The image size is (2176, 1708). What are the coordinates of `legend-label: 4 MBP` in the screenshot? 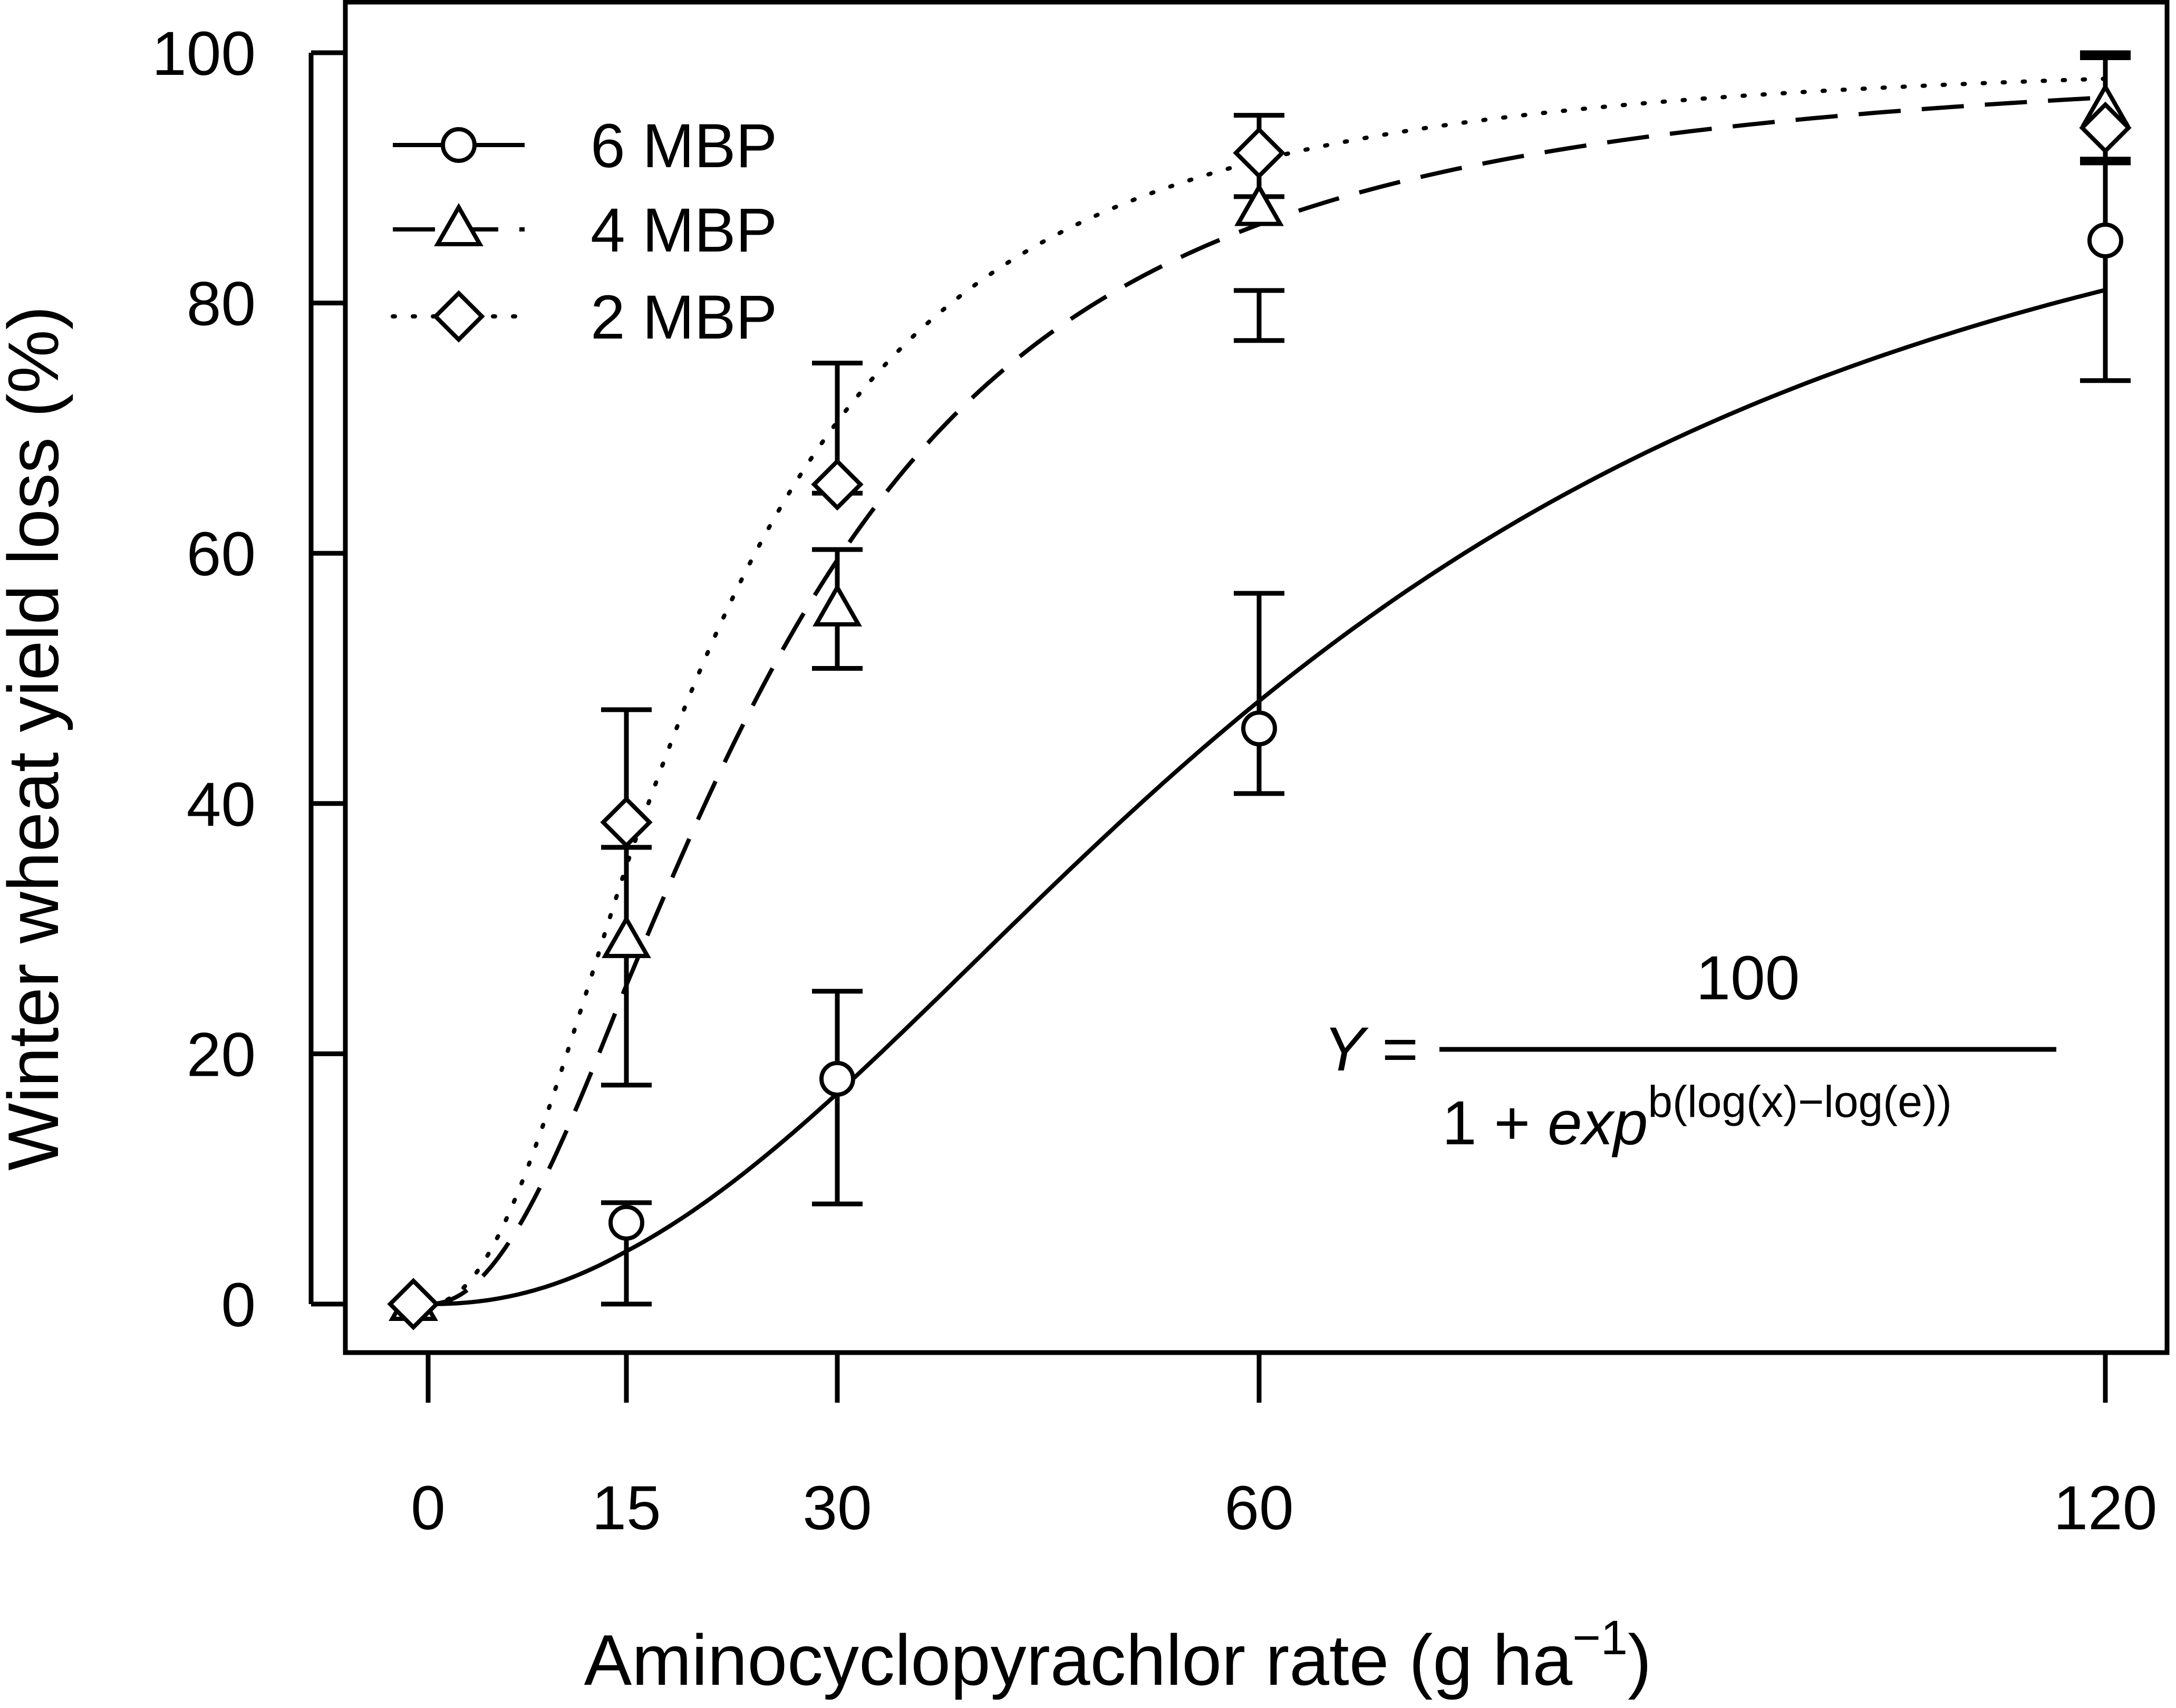 It's located at (684, 230).